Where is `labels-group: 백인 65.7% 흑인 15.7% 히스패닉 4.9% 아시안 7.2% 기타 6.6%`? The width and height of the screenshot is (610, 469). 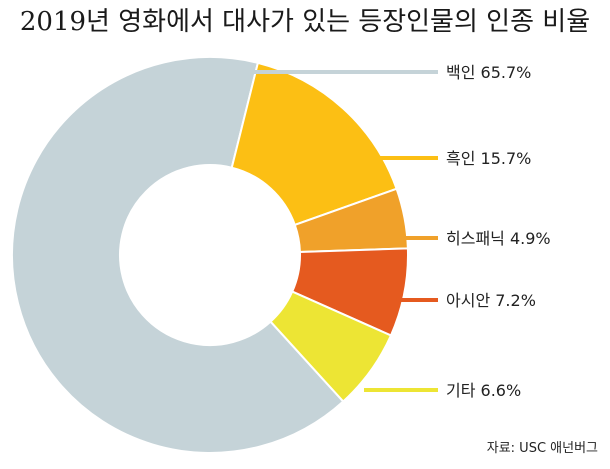
labels-group: 백인 65.7% 흑인 15.7% 히스패닉 4.9% 아시안 7.2% 기타 6.6% is located at coordinates (498, 231).